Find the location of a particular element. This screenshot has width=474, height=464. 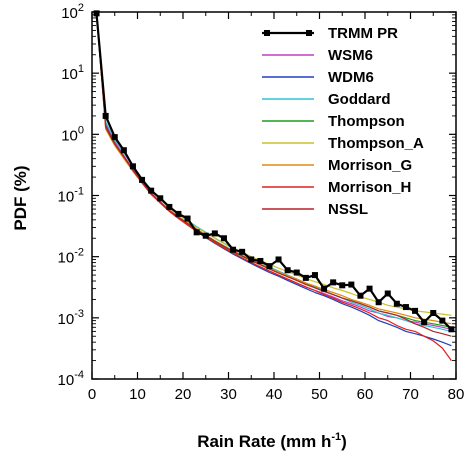

legend-label-morrison-h: Morrison_H is located at coordinates (369, 187).